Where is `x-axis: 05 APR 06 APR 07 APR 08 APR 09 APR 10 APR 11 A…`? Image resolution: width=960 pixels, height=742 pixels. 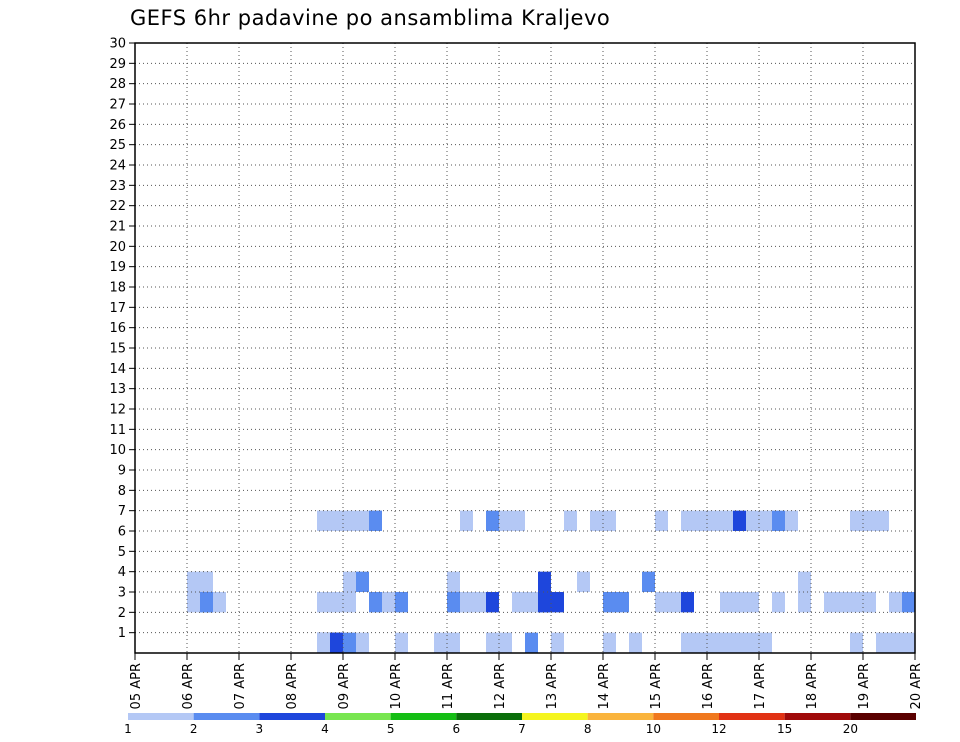
x-axis: 05 APR 06 APR 07 APR 08 APR 09 APR 10 APR 11 A… is located at coordinates (526, 681).